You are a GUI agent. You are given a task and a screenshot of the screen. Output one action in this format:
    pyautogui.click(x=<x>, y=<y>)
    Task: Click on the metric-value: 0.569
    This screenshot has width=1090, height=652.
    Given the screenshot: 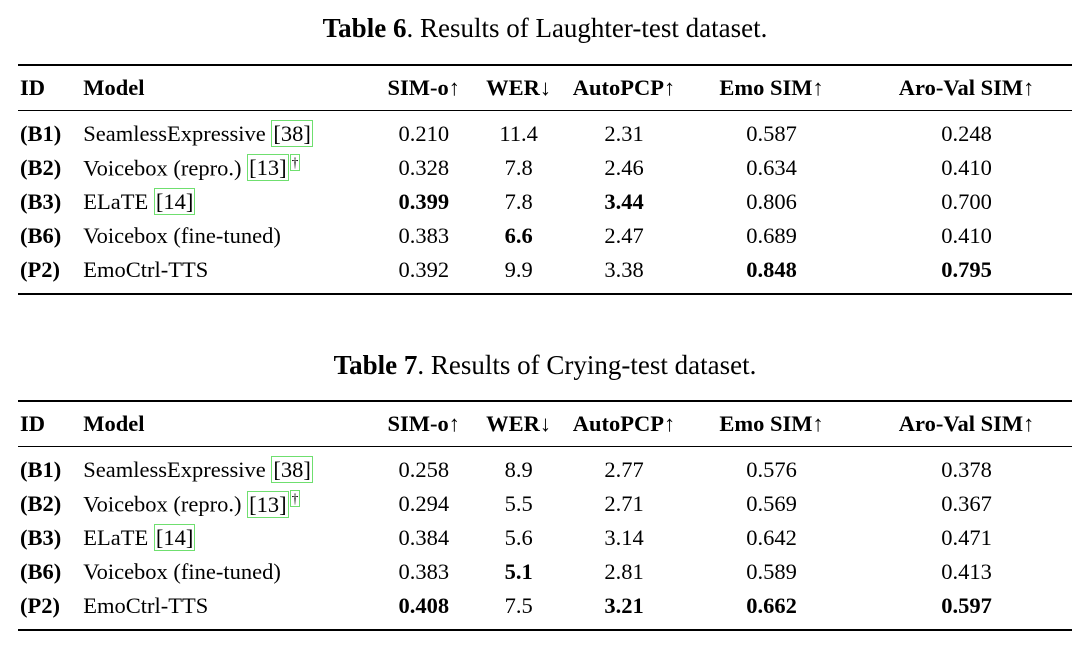 What is the action you would take?
    pyautogui.click(x=771, y=504)
    